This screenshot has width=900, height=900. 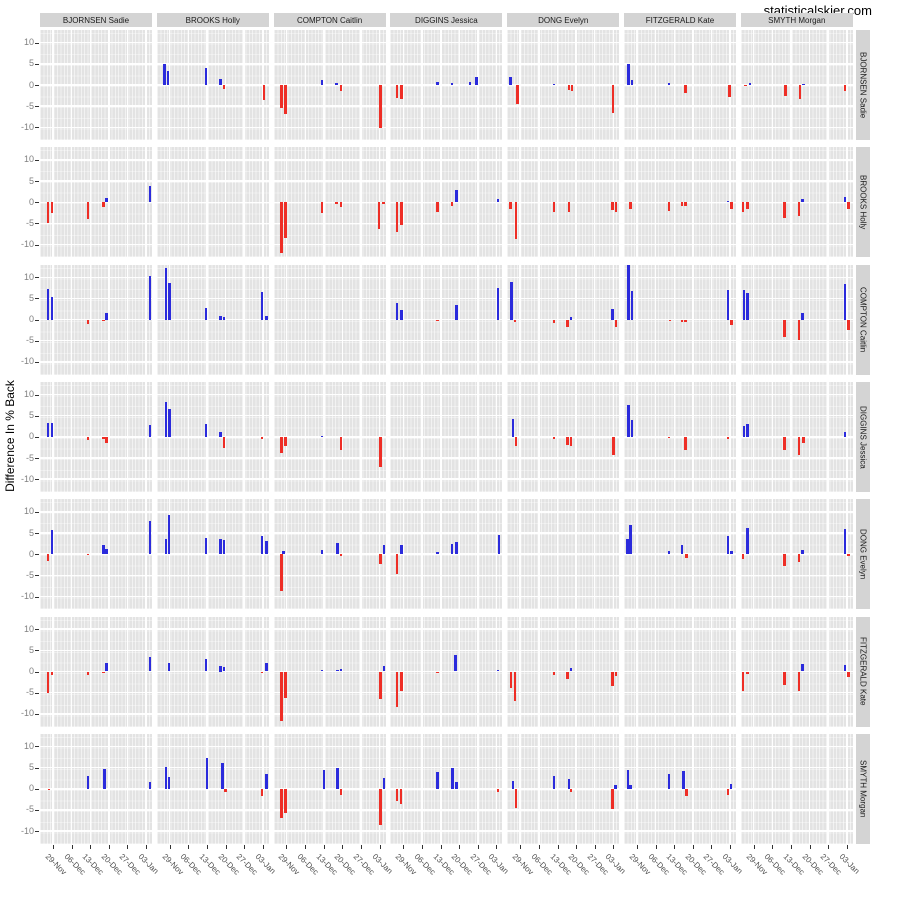 What do you see at coordinates (862, 436) in the screenshot?
I see `facet-row-label: DIGGINS Jessica` at bounding box center [862, 436].